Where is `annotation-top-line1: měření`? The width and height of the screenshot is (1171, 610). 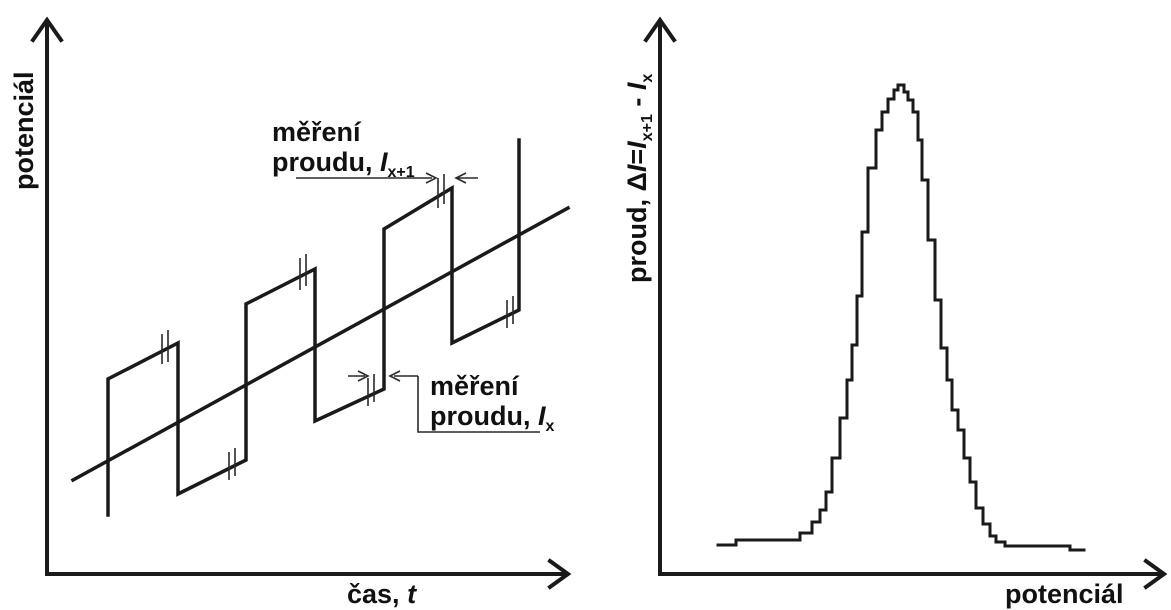
annotation-top-line1: měření is located at coordinates (317, 132).